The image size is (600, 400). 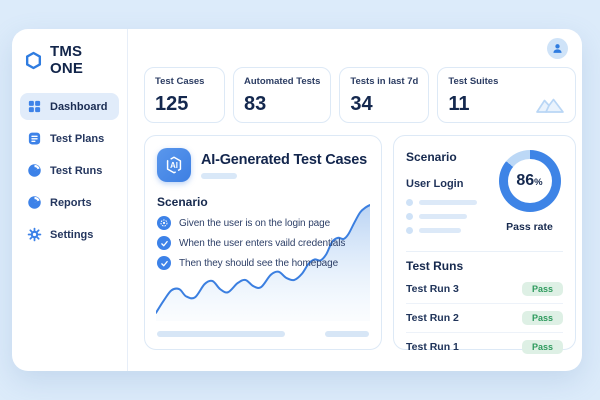 What do you see at coordinates (67, 60) in the screenshot?
I see `brand-name: TMS ONE` at bounding box center [67, 60].